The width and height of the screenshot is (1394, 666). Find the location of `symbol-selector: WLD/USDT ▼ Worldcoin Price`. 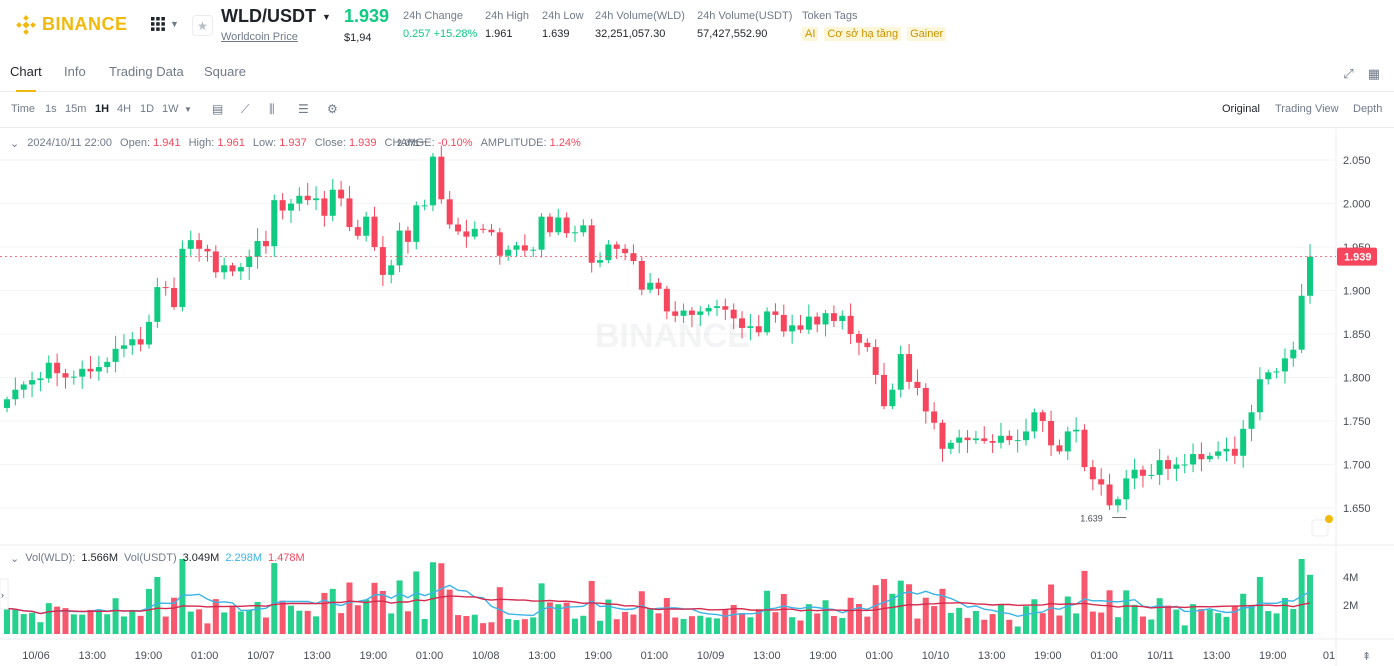

symbol-selector: WLD/USDT ▼ Worldcoin Price is located at coordinates (276, 24).